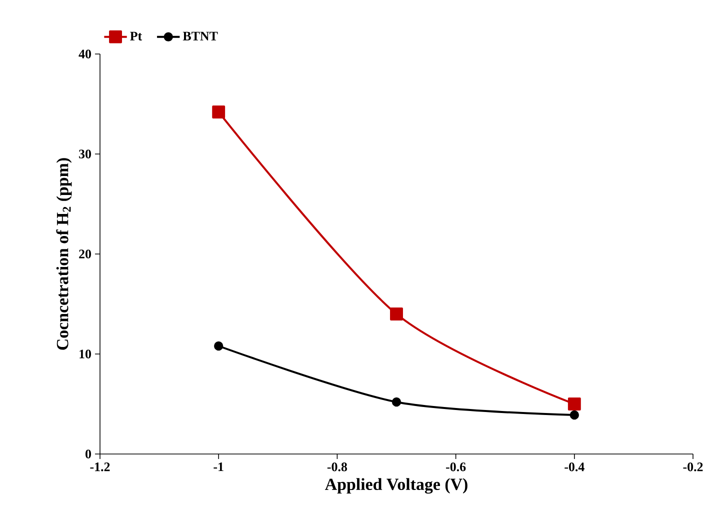 The width and height of the screenshot is (722, 529). What do you see at coordinates (396, 486) in the screenshot?
I see `x-axis-title: Applied Voltage (V)` at bounding box center [396, 486].